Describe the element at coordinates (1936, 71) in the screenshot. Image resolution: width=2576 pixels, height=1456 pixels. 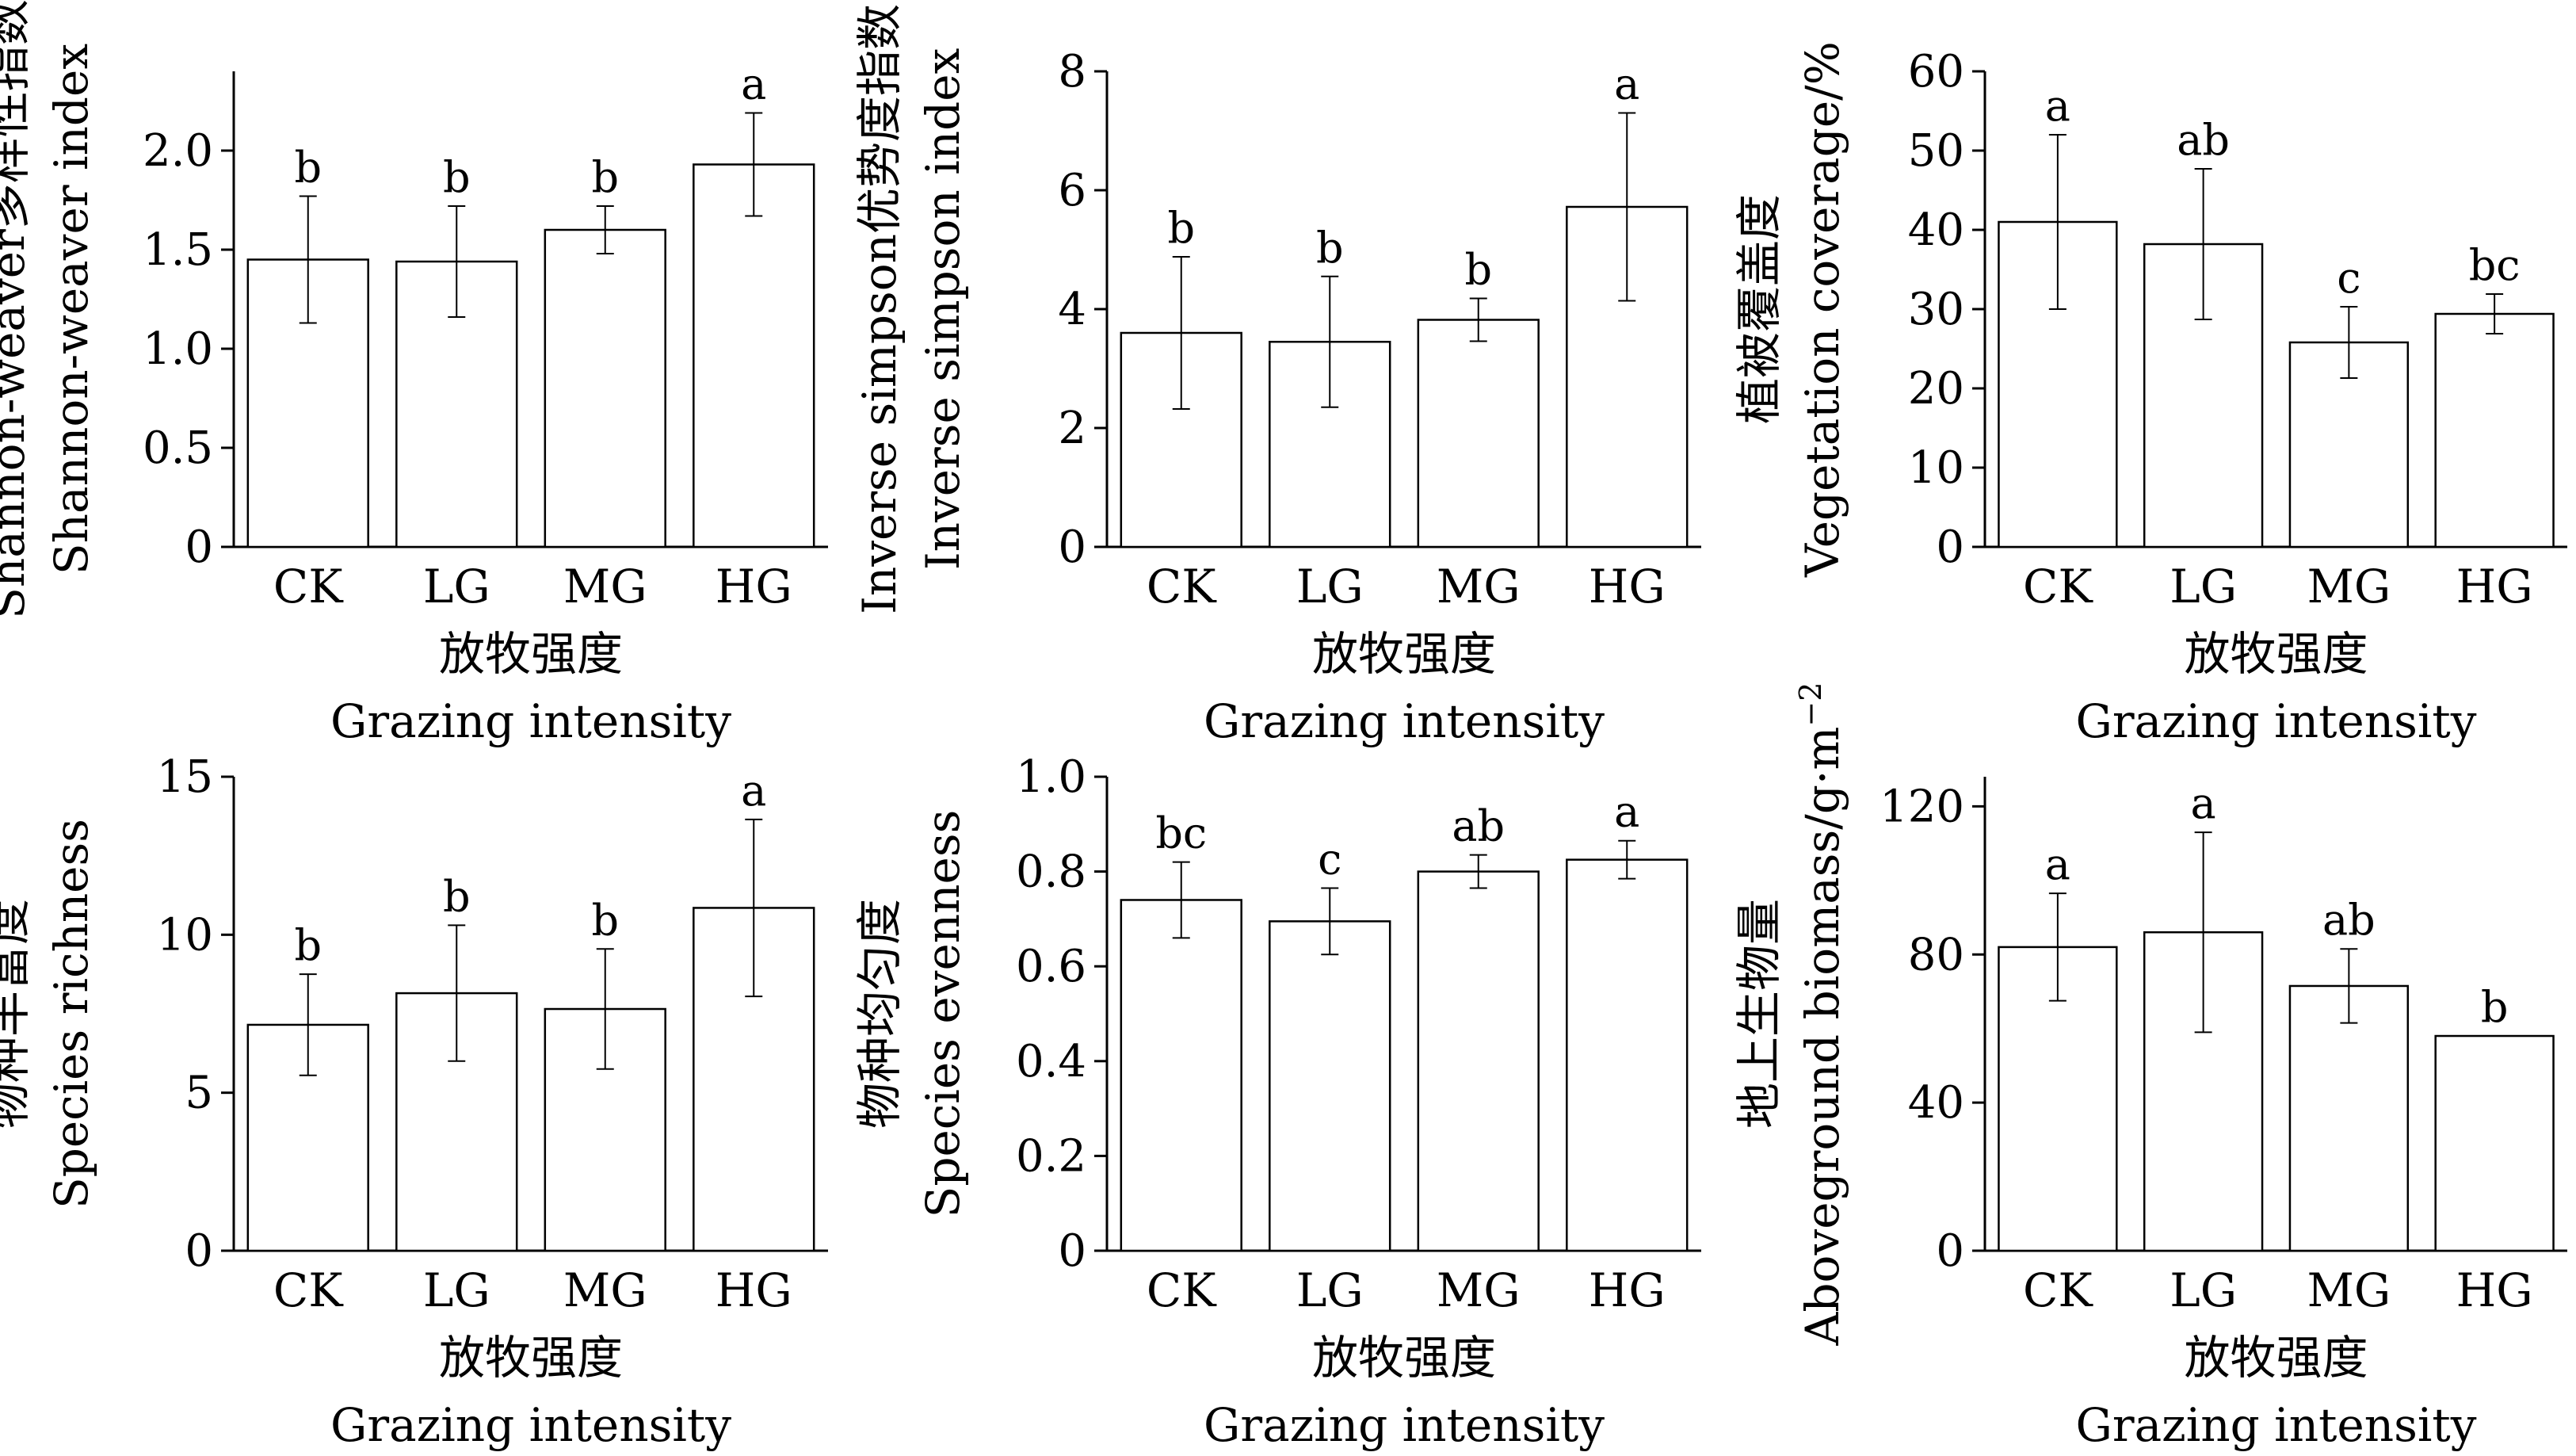
I see `y-tick-label: 60` at that location.